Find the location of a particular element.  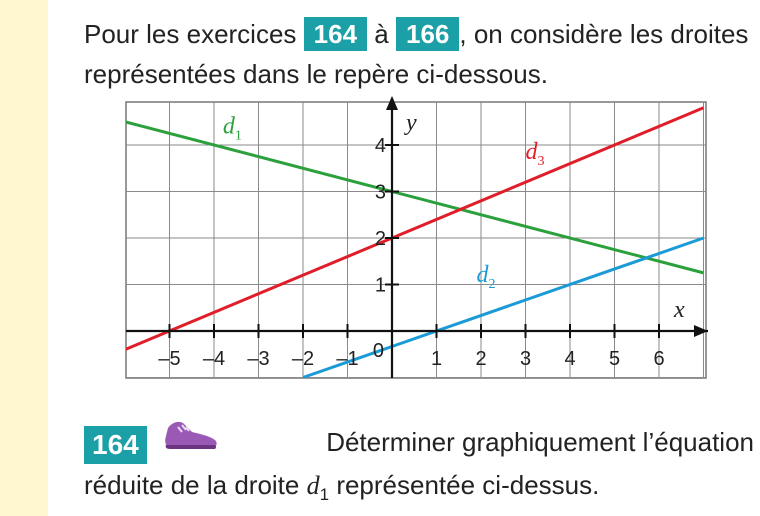

x-tick-label: –3 is located at coordinates (258, 359).